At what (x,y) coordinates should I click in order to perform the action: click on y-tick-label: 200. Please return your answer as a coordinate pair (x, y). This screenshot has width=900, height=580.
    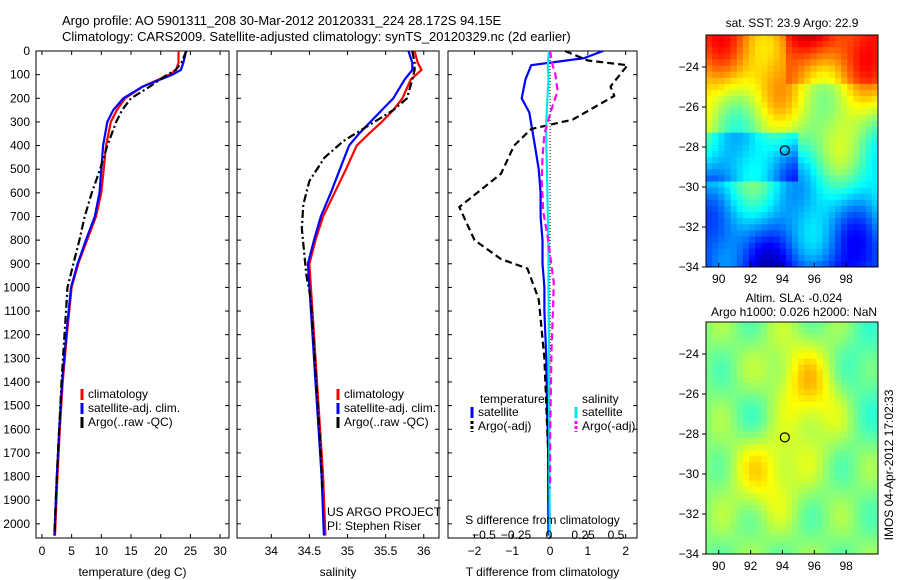
    Looking at the image, I should click on (20, 98).